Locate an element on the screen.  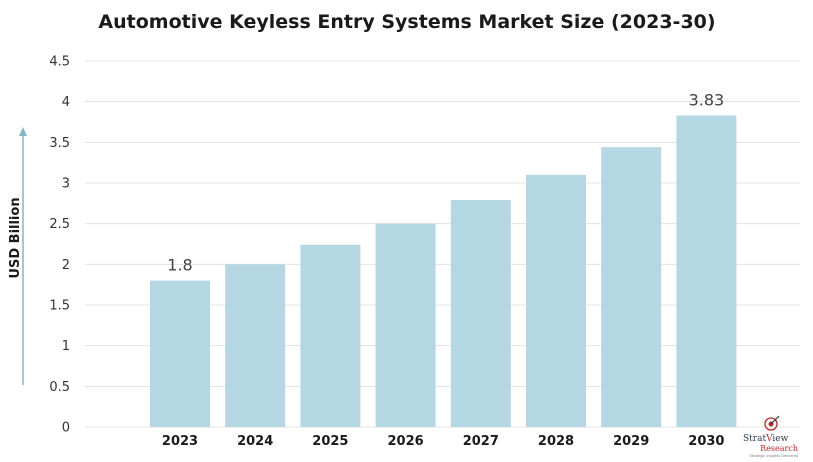
y-axis-ticks: 0 0.5 1 1.5 2 2.5 3 3.5 4 4.5 is located at coordinates (59, 245).